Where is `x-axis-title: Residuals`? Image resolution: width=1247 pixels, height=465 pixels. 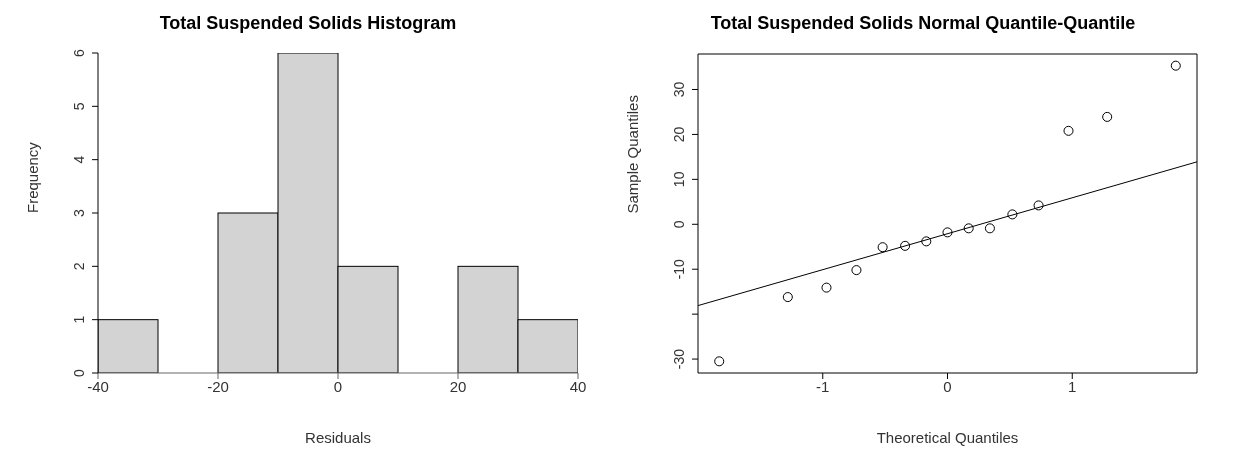 x-axis-title: Residuals is located at coordinates (338, 437).